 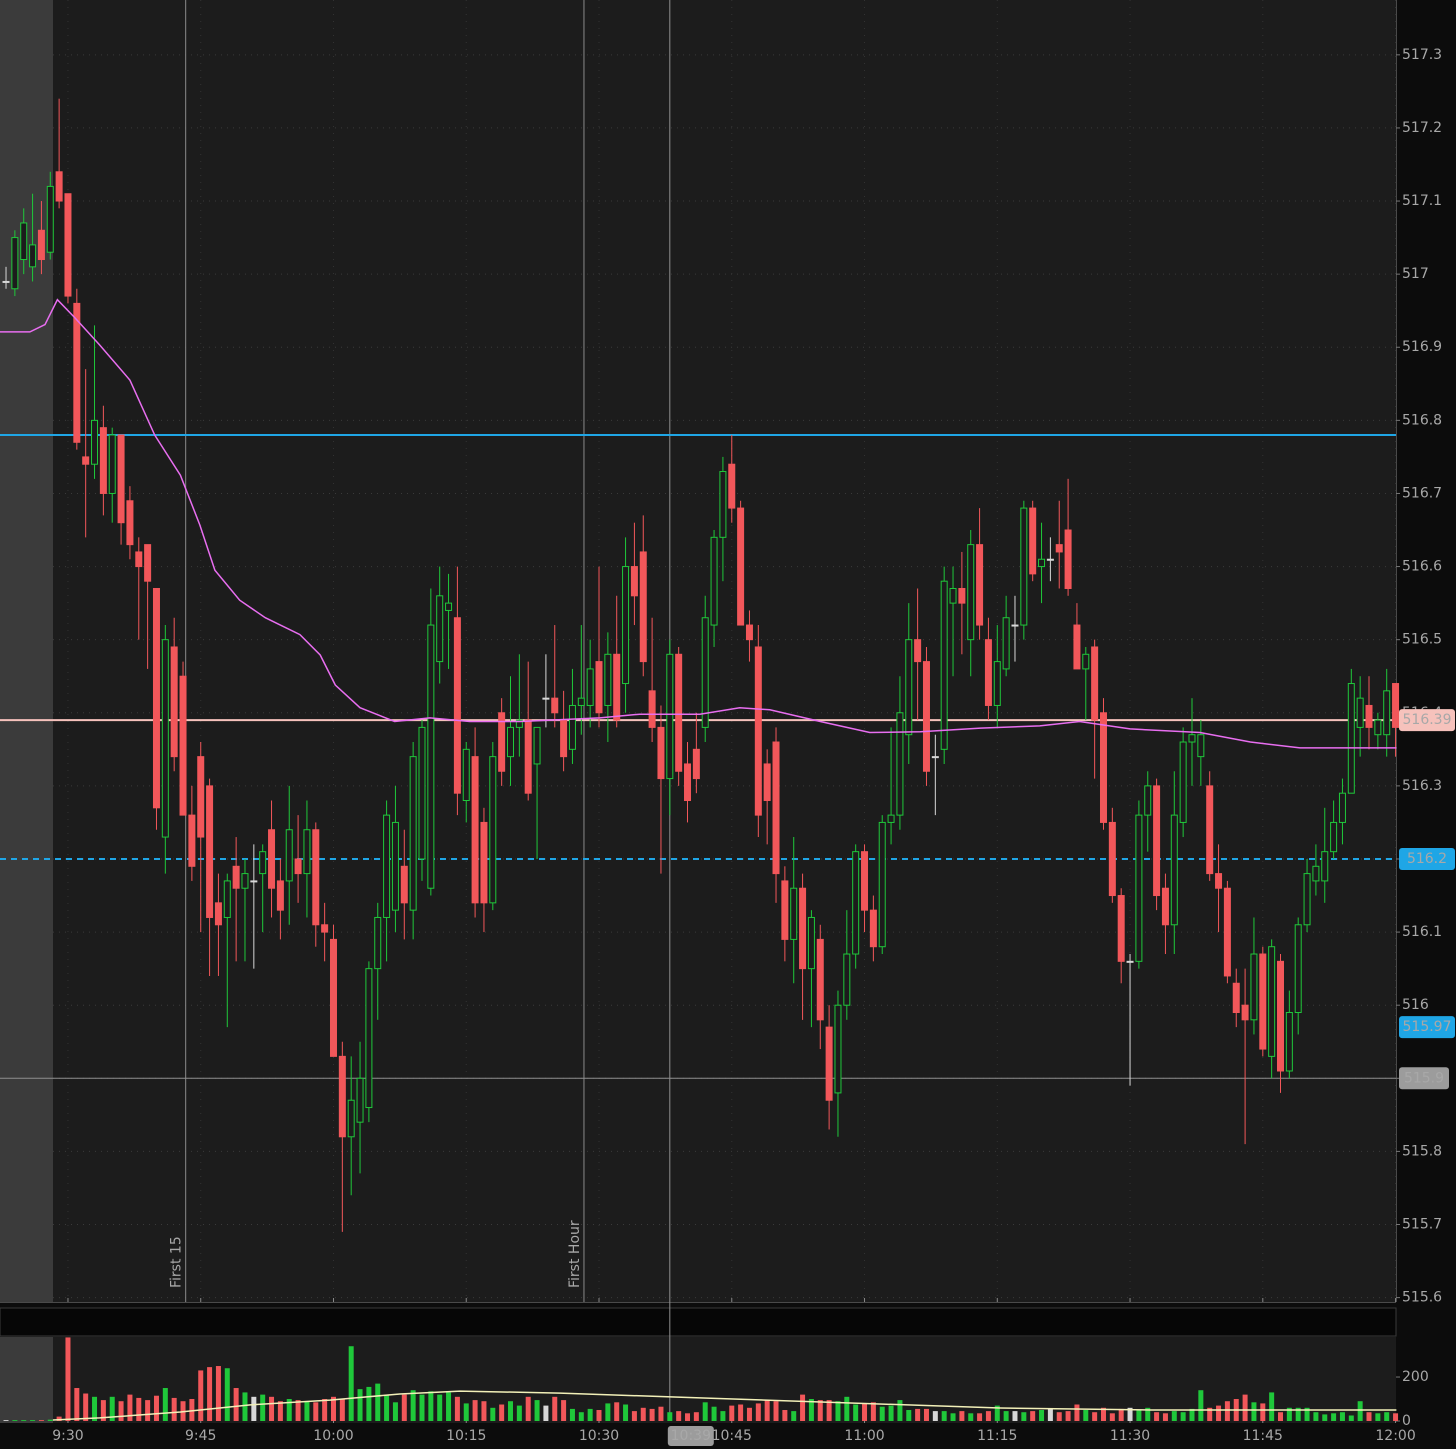 I want to click on y-tick-label: 516.9, so click(x=1422, y=347).